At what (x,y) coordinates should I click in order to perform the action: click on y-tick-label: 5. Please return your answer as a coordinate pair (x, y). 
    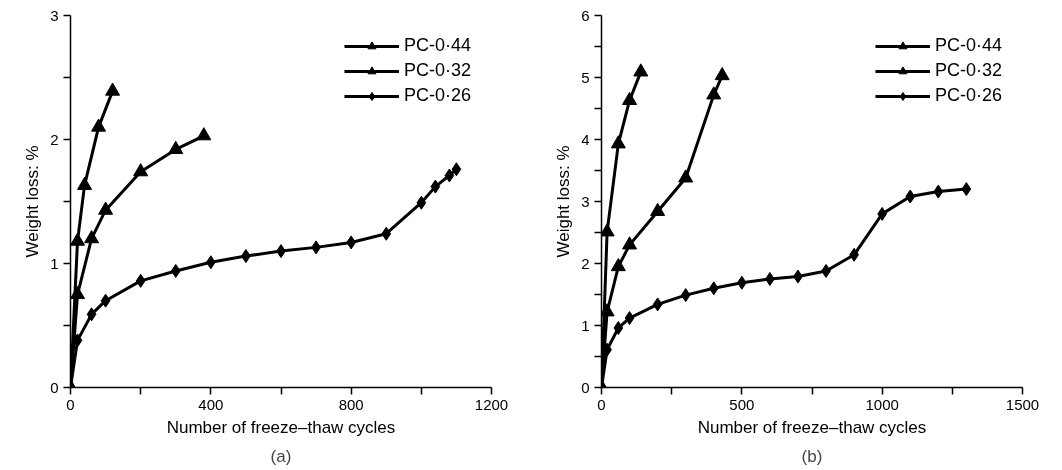
    Looking at the image, I should click on (585, 77).